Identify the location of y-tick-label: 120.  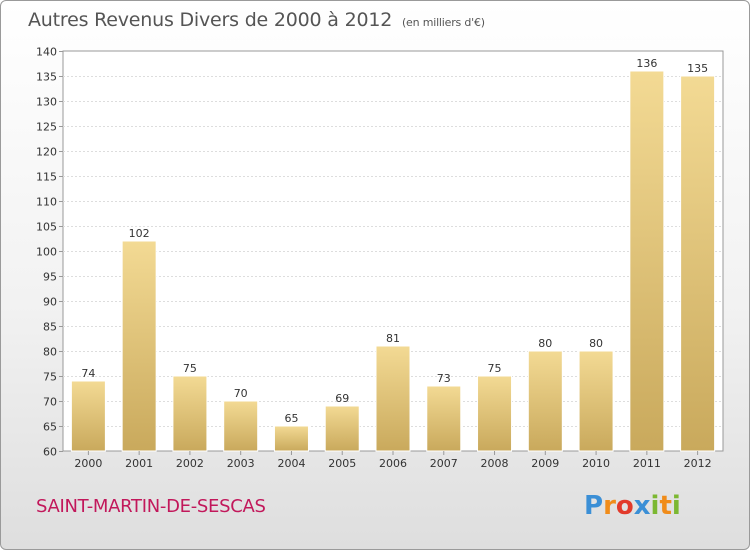
(46, 152).